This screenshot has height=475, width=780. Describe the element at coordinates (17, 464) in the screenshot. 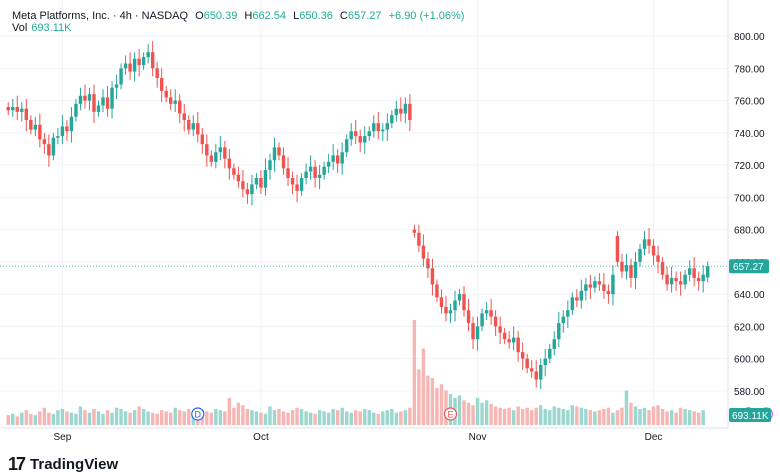

I see `tradingview-logo-icon: 17` at that location.